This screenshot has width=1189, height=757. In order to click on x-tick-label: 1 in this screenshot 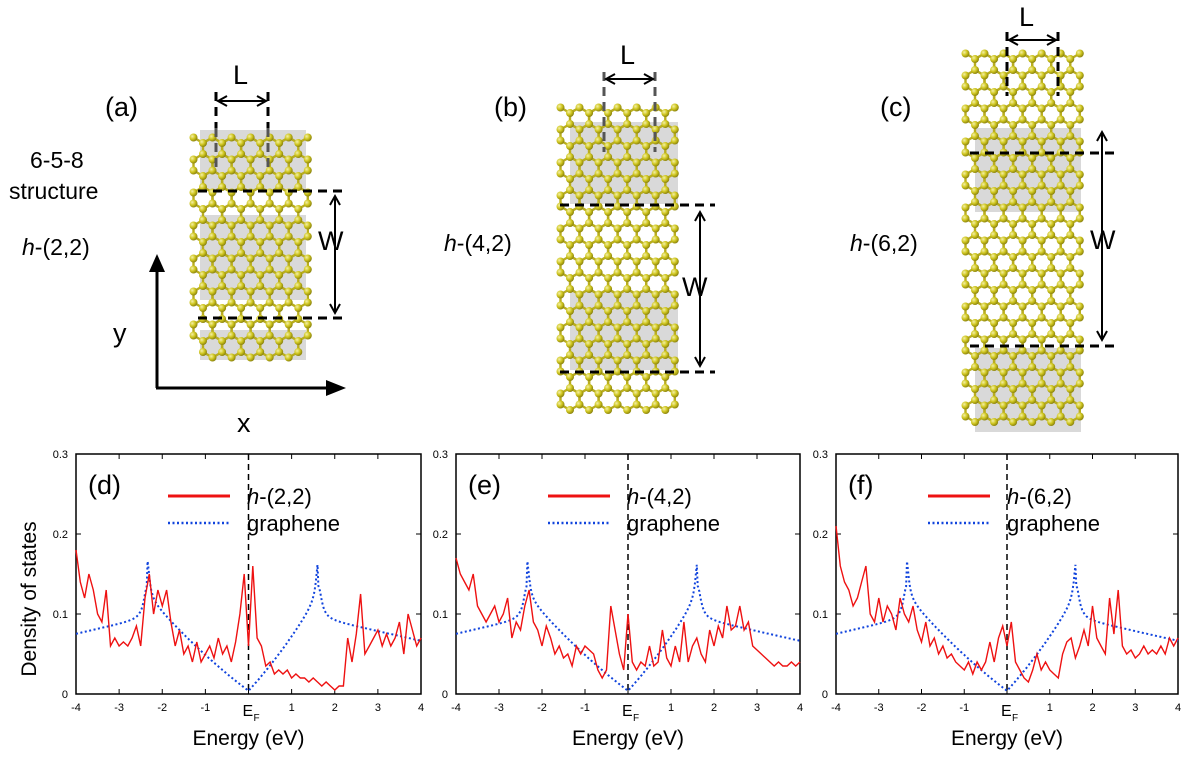, I will do `click(292, 708)`.